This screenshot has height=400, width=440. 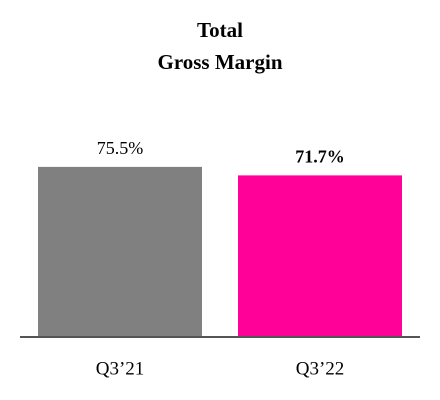 I want to click on value-label: 75.5%, so click(x=120, y=148).